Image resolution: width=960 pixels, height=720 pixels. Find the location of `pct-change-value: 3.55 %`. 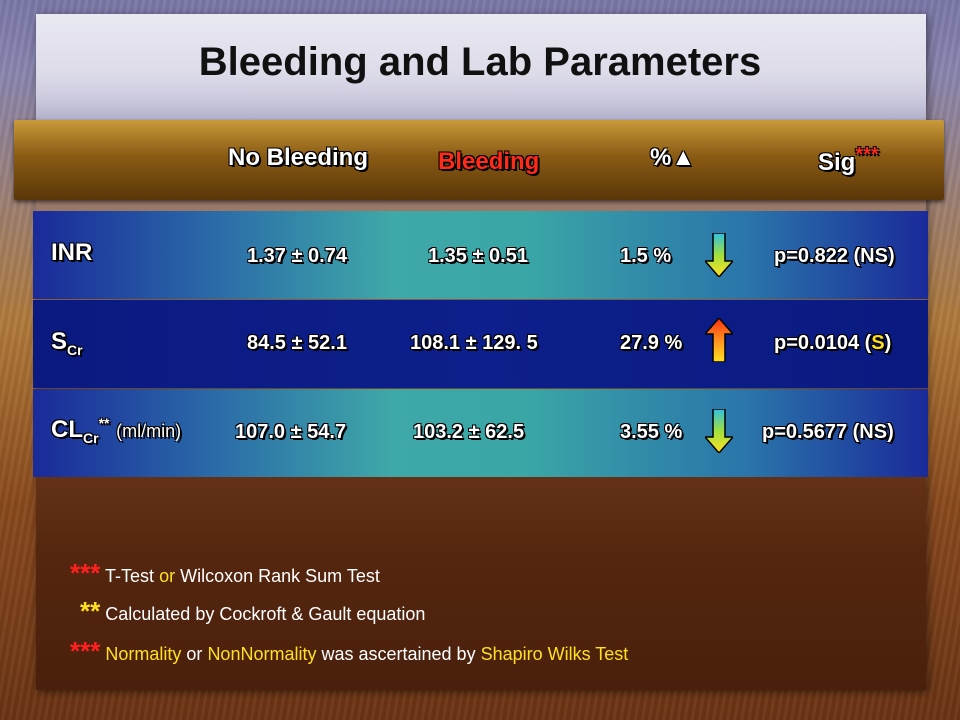

pct-change-value: 3.55 % is located at coordinates (651, 432).